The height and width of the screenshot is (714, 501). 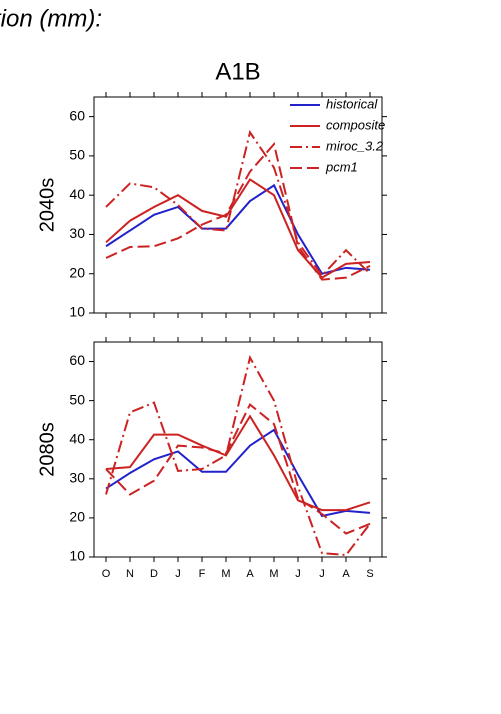 I want to click on x-tick-label: N, so click(x=130, y=574).